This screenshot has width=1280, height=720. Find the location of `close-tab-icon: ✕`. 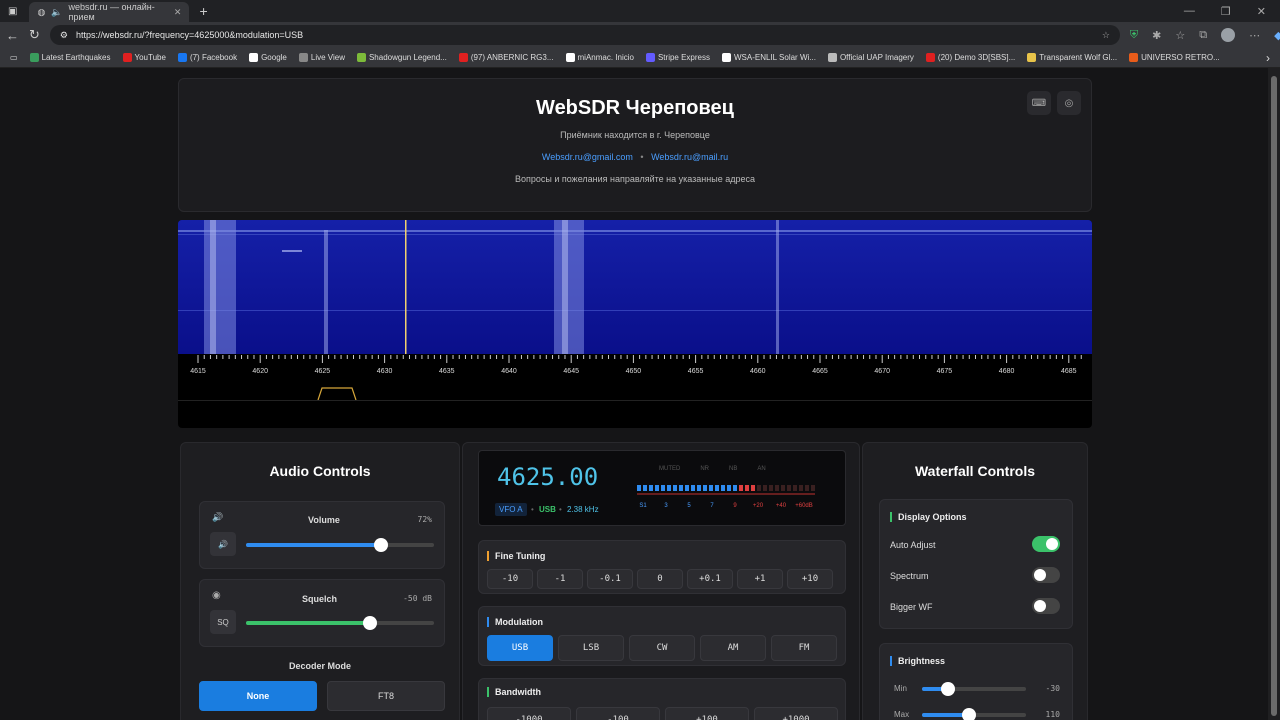

close-tab-icon: ✕ is located at coordinates (177, 11).